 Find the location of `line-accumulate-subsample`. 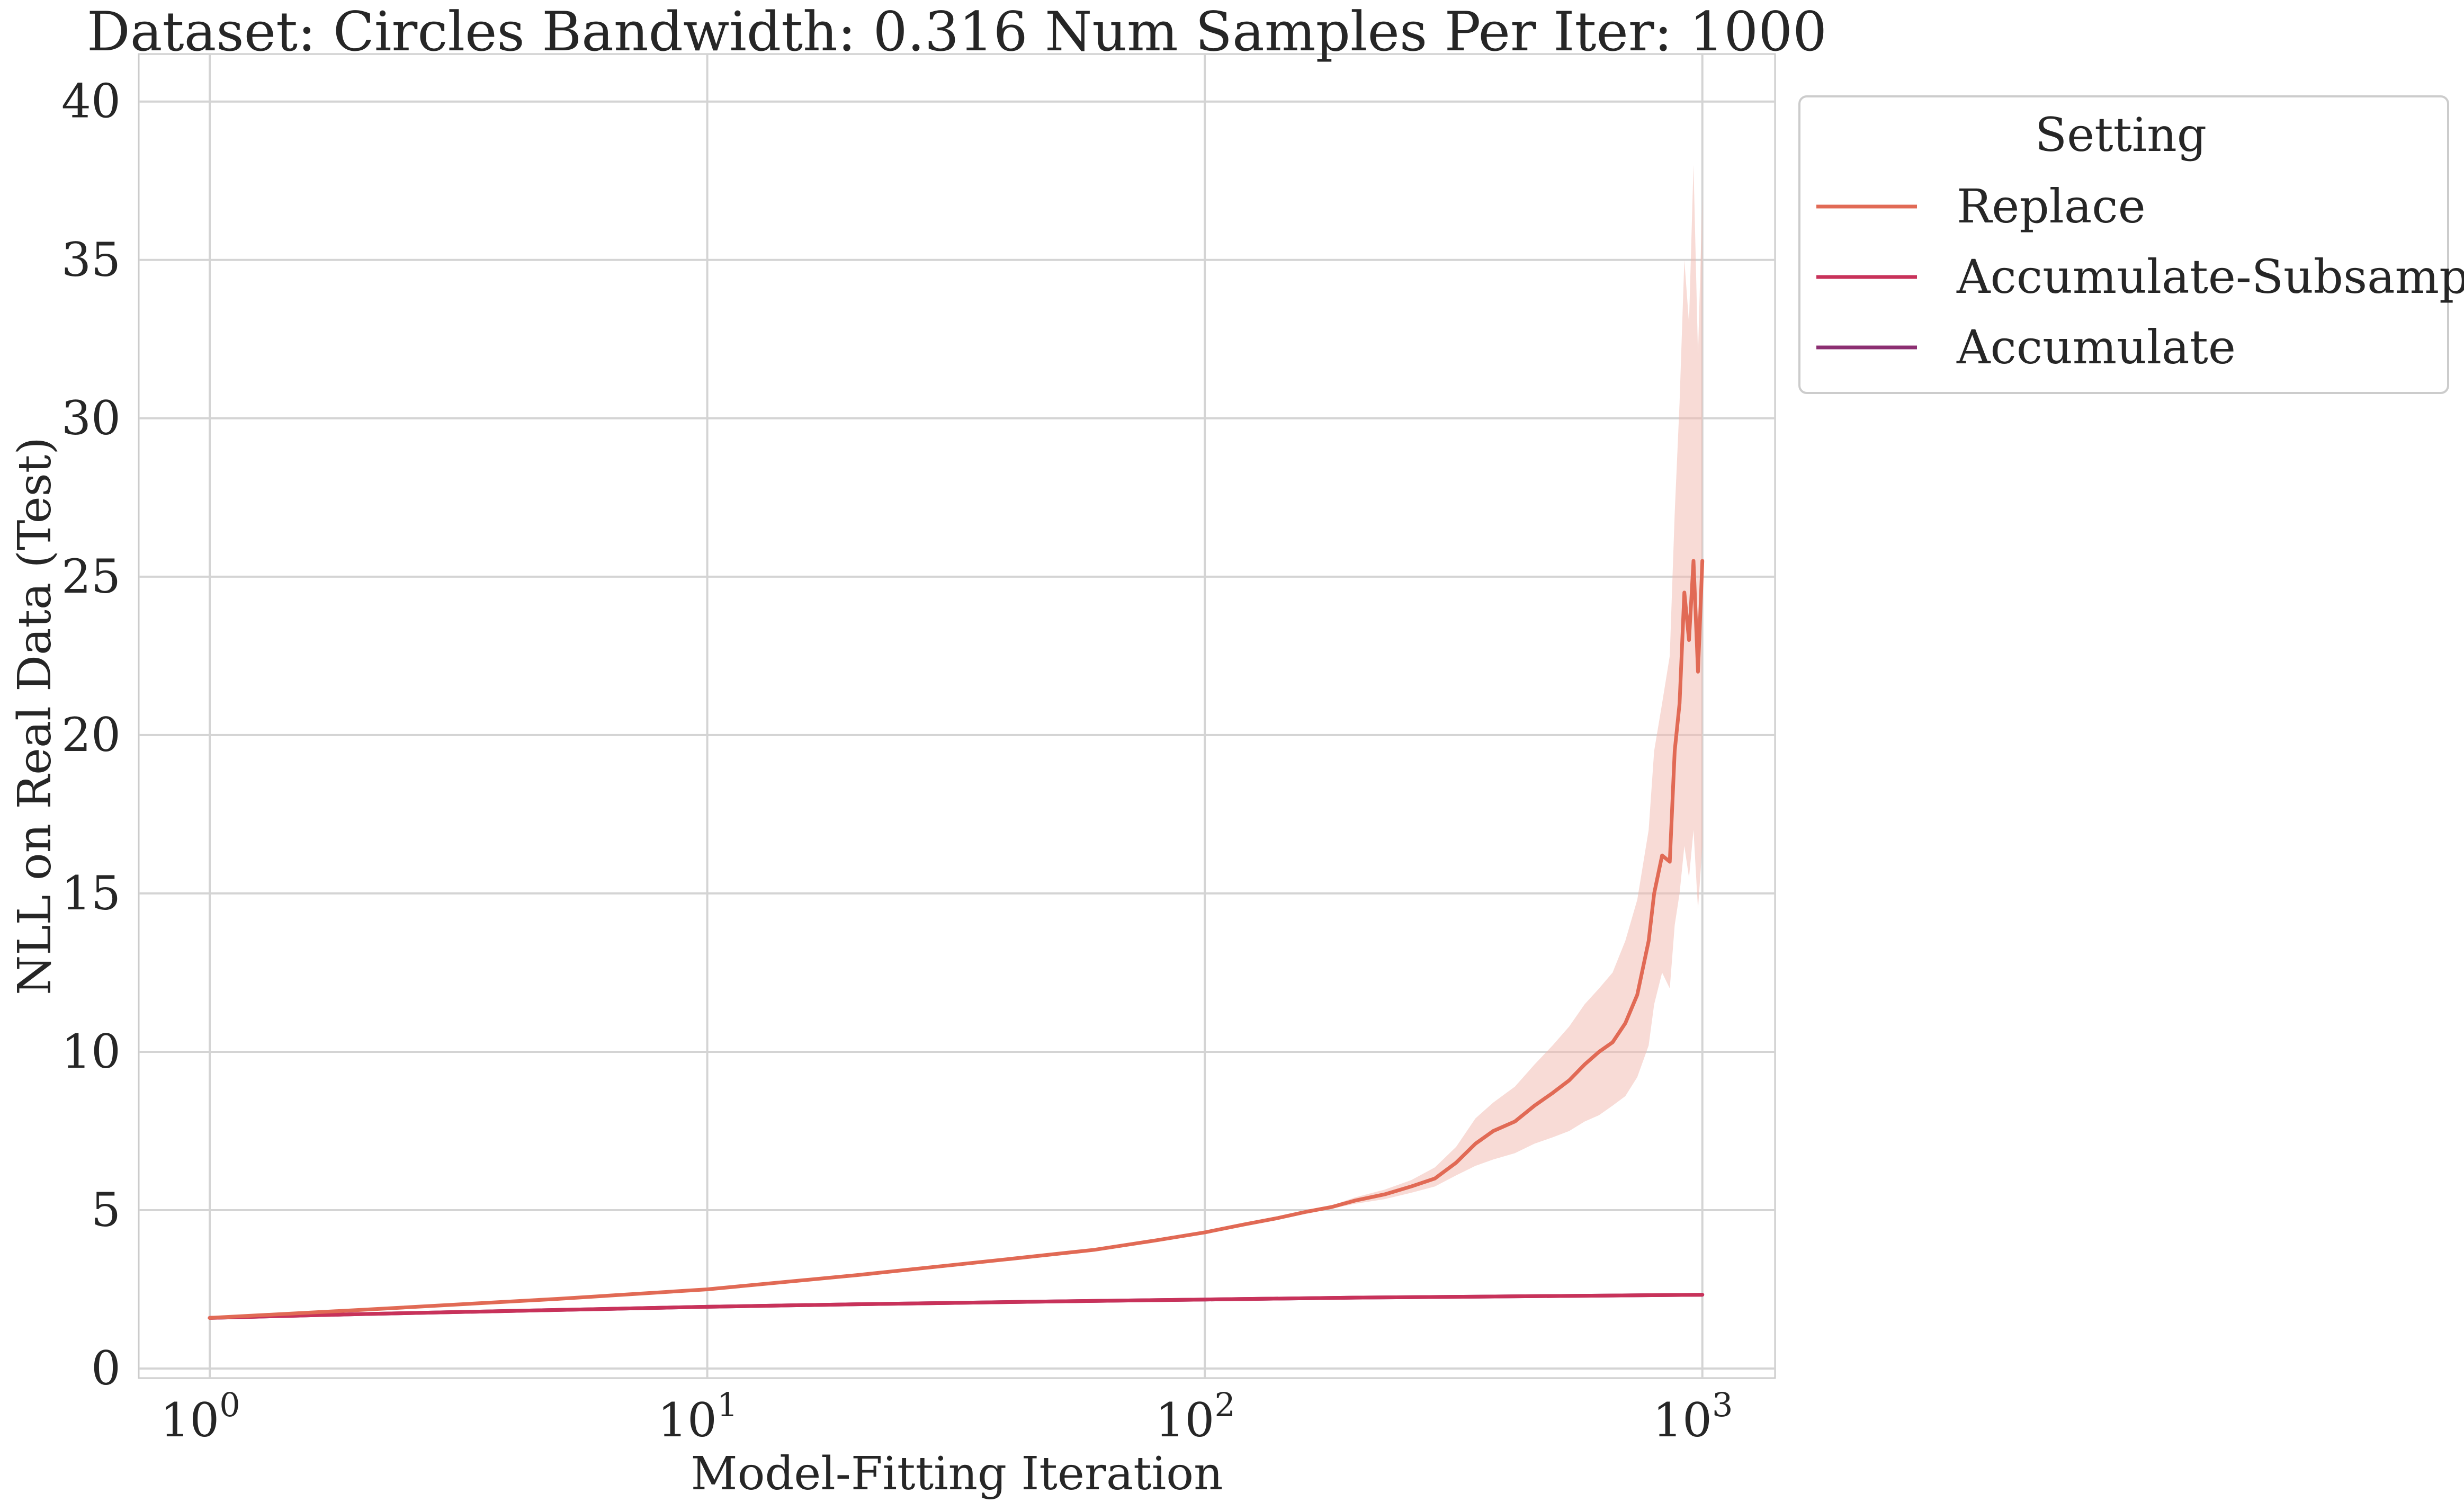

line-accumulate-subsample is located at coordinates (956, 1306).